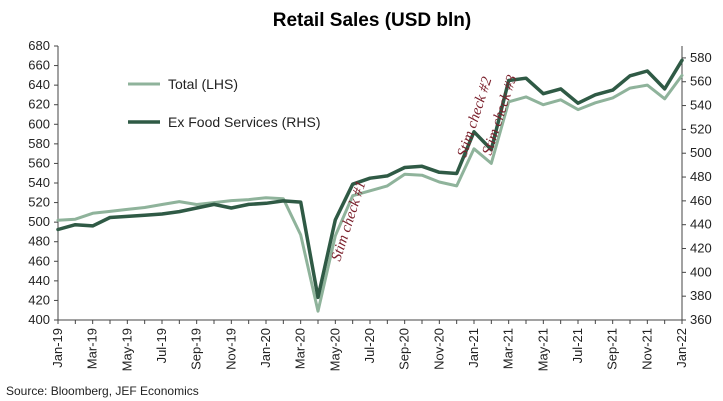  Describe the element at coordinates (39, 162) in the screenshot. I see `y-left-tick-label: 560` at that location.